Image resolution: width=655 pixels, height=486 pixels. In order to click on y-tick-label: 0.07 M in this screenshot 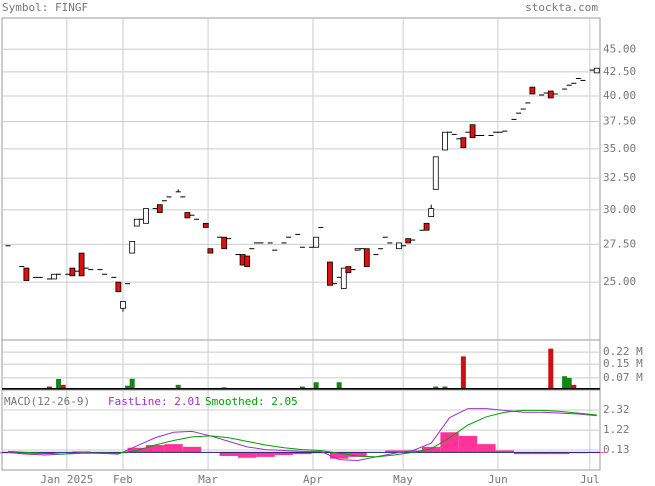, I will do `click(623, 377)`.